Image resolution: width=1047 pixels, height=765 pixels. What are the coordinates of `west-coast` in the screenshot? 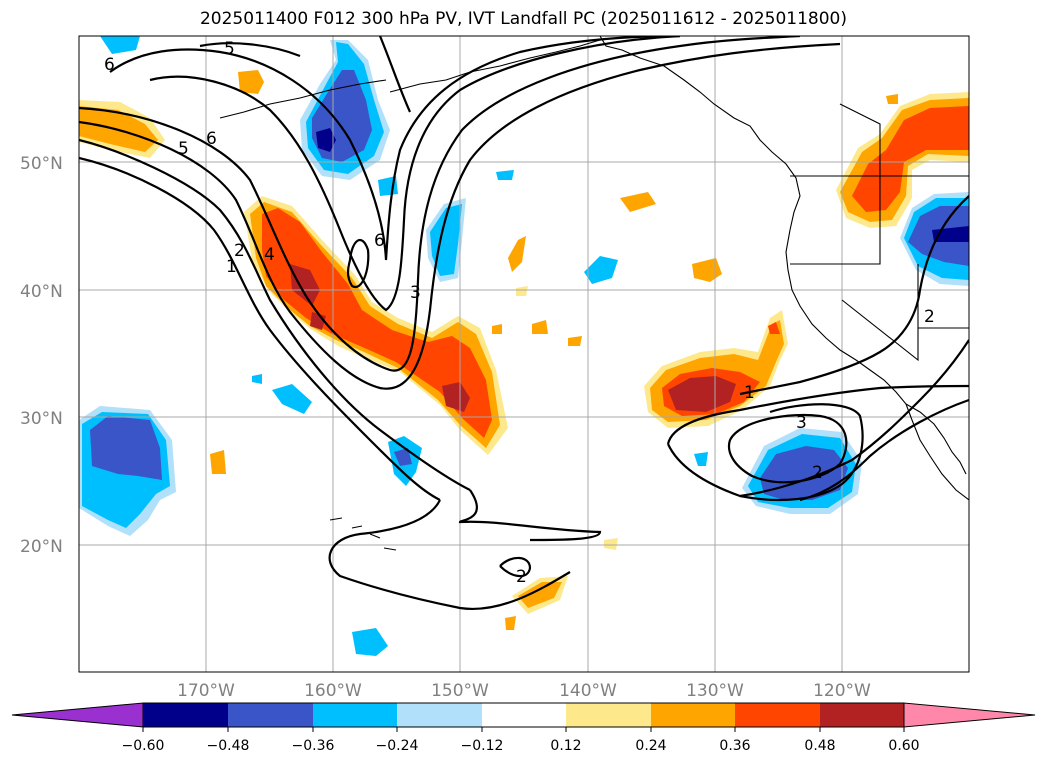 It's located at (877, 365).